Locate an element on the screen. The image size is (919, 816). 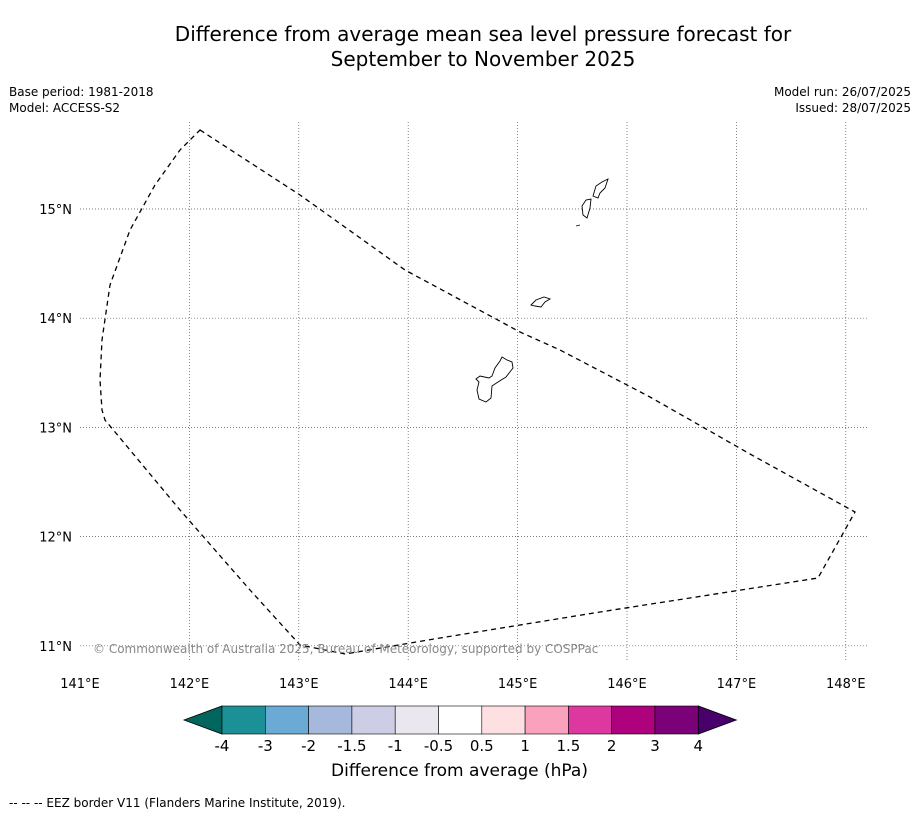
colorbar-tick-label: -3 is located at coordinates (265, 746).